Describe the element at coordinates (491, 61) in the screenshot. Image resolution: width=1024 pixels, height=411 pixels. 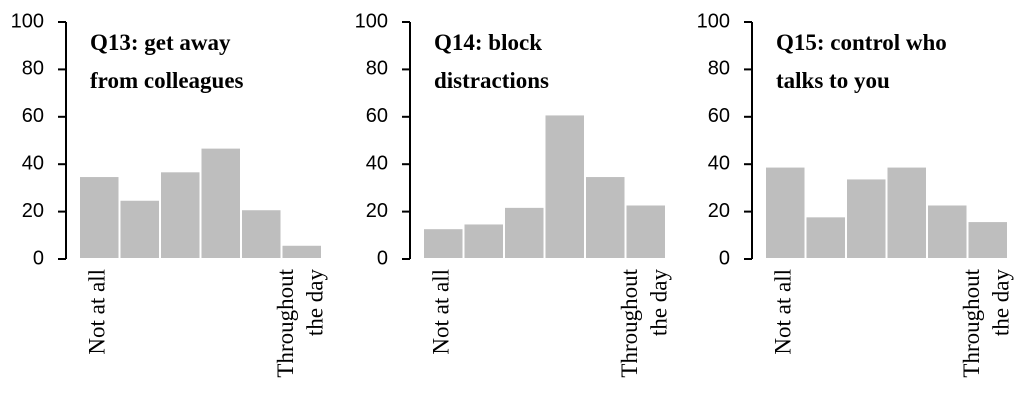
I see `chart-title: Q14: block distractions` at that location.